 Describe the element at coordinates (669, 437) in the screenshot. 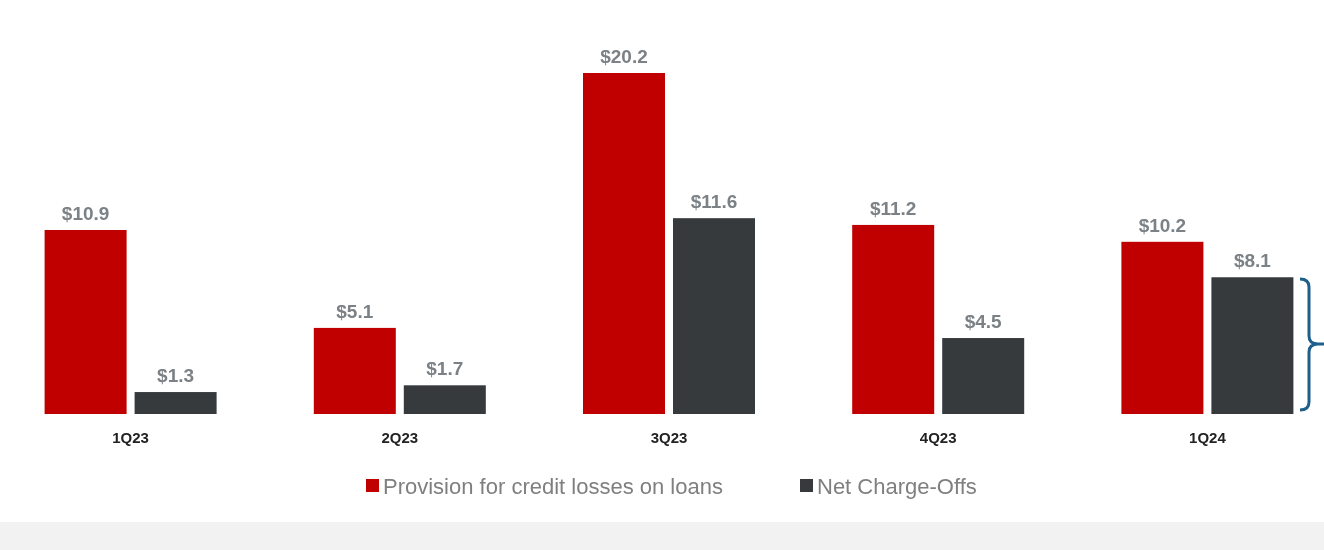

I see `x-tick-label: 3Q23` at that location.